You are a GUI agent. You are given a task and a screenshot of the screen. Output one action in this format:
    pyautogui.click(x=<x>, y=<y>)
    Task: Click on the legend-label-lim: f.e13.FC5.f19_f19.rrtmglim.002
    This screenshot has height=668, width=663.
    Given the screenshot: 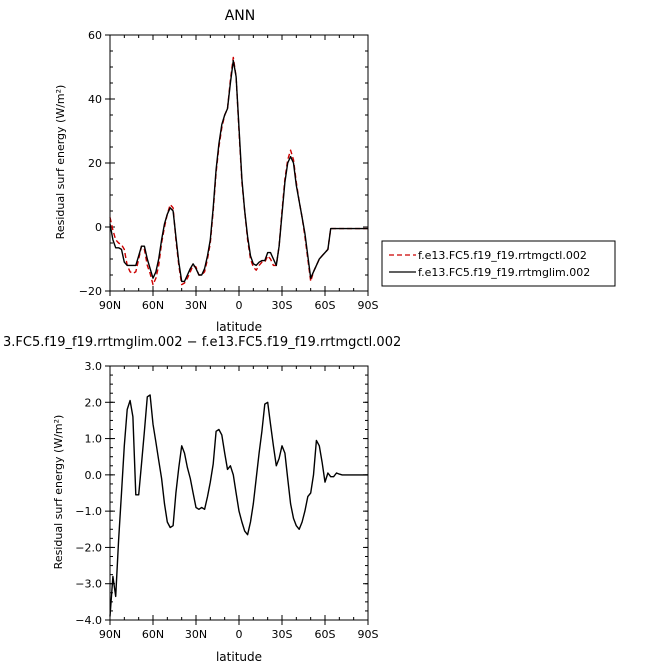 What is the action you would take?
    pyautogui.click(x=504, y=272)
    